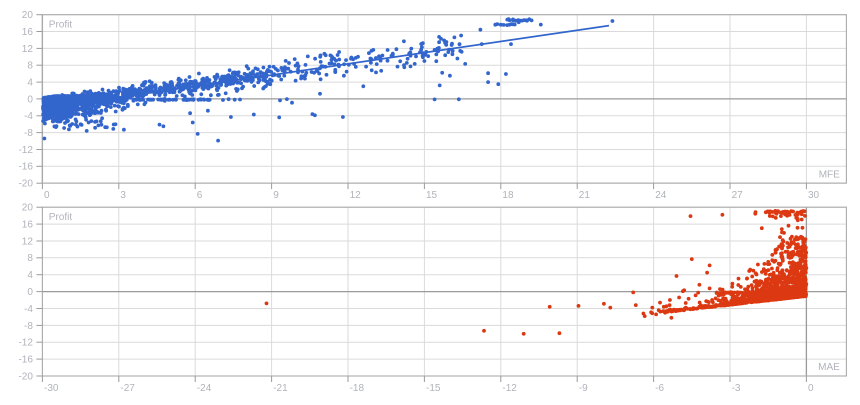 The width and height of the screenshot is (860, 405). Describe the element at coordinates (200, 195) in the screenshot. I see `svg-text: 6` at that location.